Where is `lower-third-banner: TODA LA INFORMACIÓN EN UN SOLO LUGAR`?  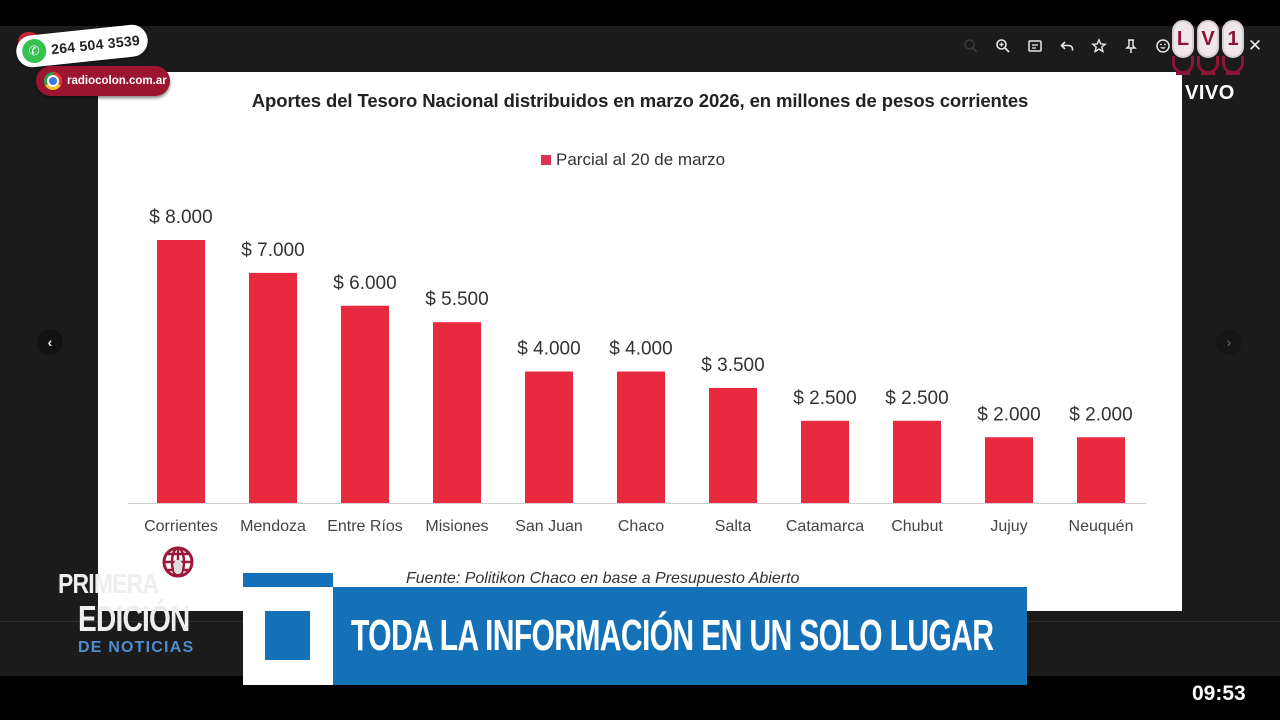
lower-third-banner: TODA LA INFORMACIÓN EN UN SOLO LUGAR is located at coordinates (680, 636).